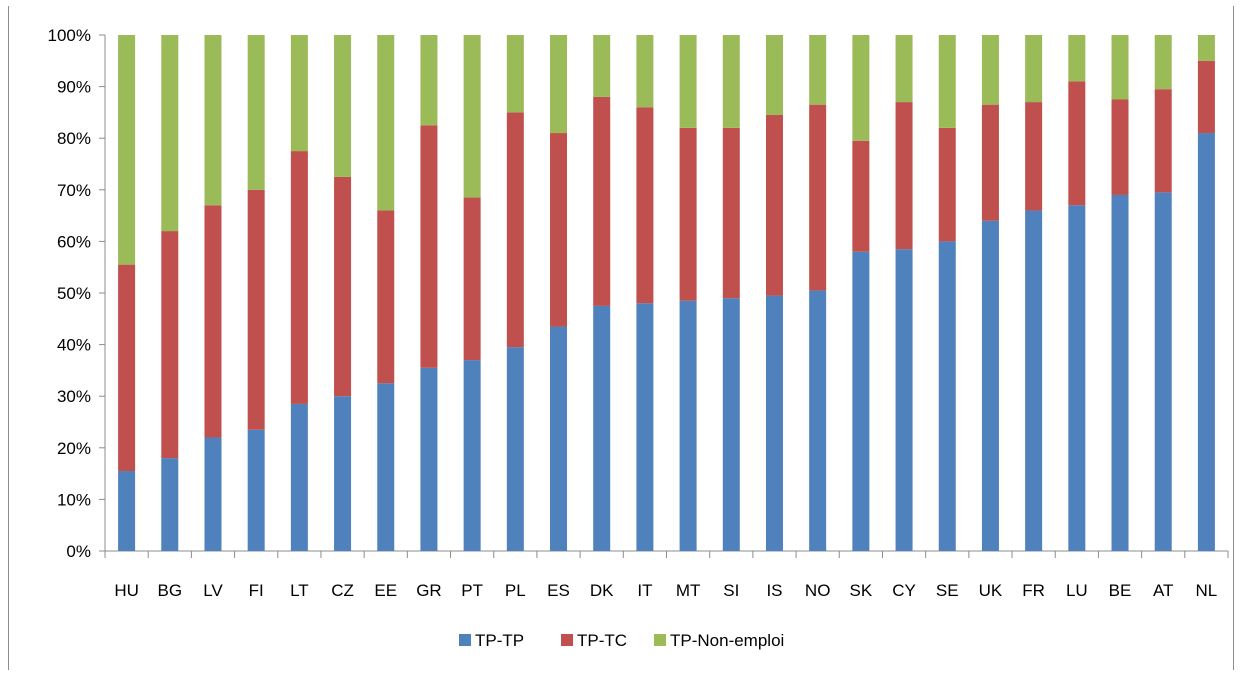 This screenshot has width=1242, height=673. Describe the element at coordinates (74, 396) in the screenshot. I see `y-tick-label: 30%` at that location.